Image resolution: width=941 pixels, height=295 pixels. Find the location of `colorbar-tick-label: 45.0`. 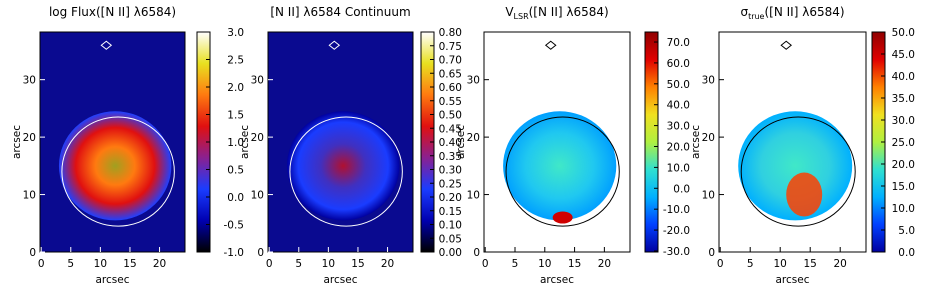

colorbar-tick-label: 45.0 is located at coordinates (903, 55).